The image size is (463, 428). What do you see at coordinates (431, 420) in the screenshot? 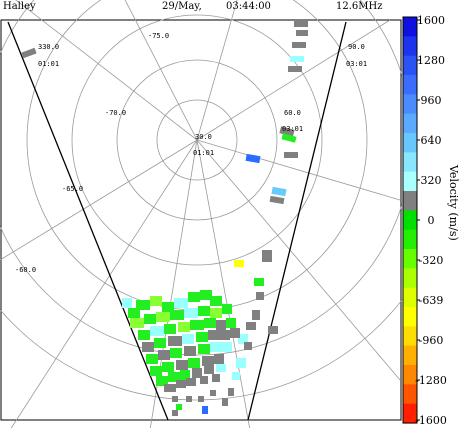
I see `colorbar-tick-label: -1600` at bounding box center [431, 420].